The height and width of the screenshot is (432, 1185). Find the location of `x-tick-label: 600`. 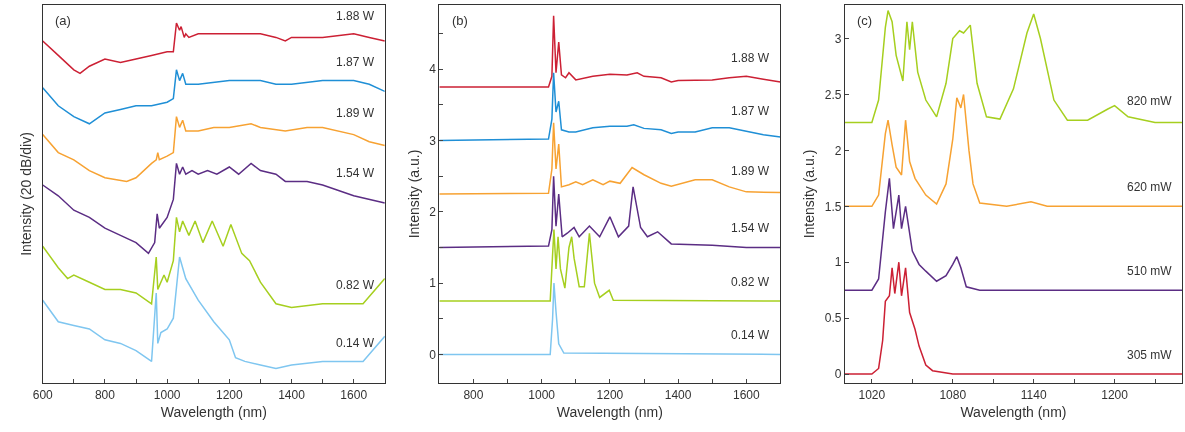

x-tick-label: 600 is located at coordinates (43, 394).